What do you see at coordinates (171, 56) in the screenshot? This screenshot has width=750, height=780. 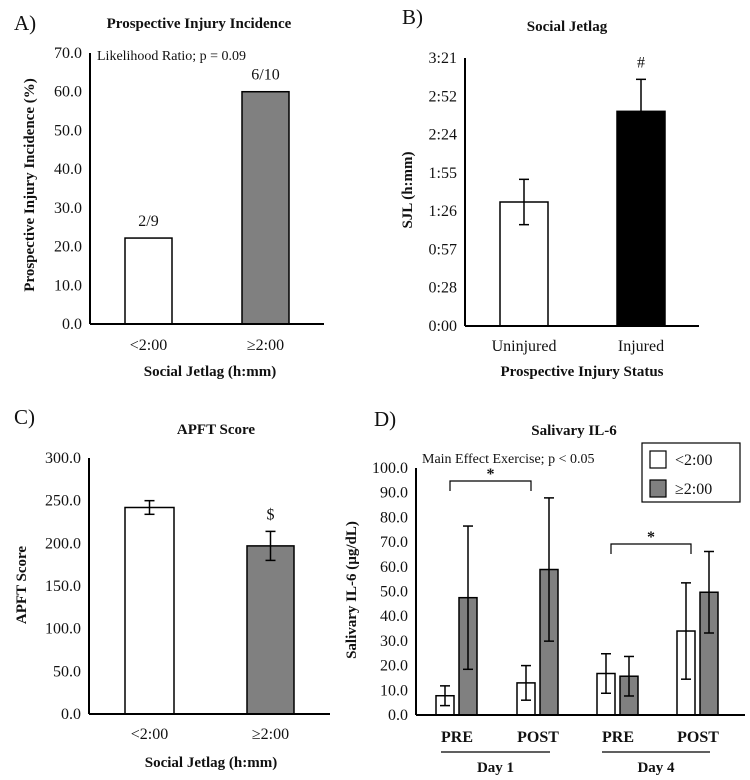 I see `annotation: Likelihood Ratio; p = 0.09` at bounding box center [171, 56].